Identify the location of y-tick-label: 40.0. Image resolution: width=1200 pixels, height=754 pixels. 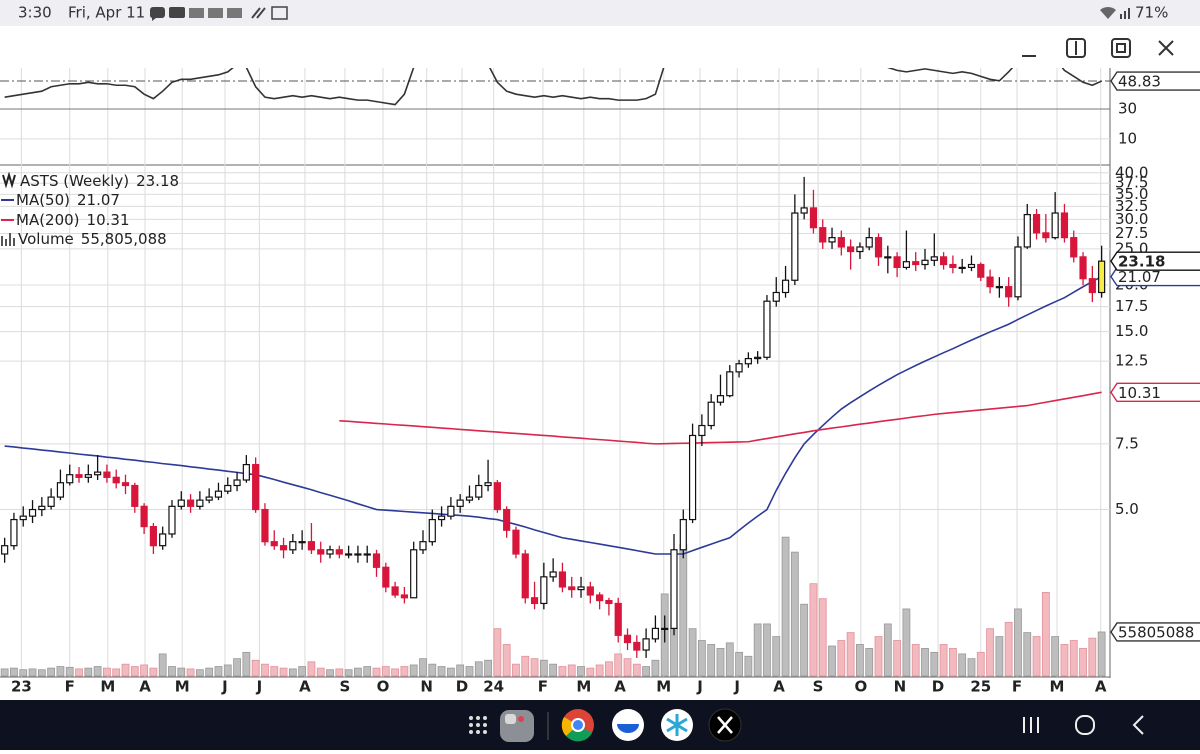
(1131, 172).